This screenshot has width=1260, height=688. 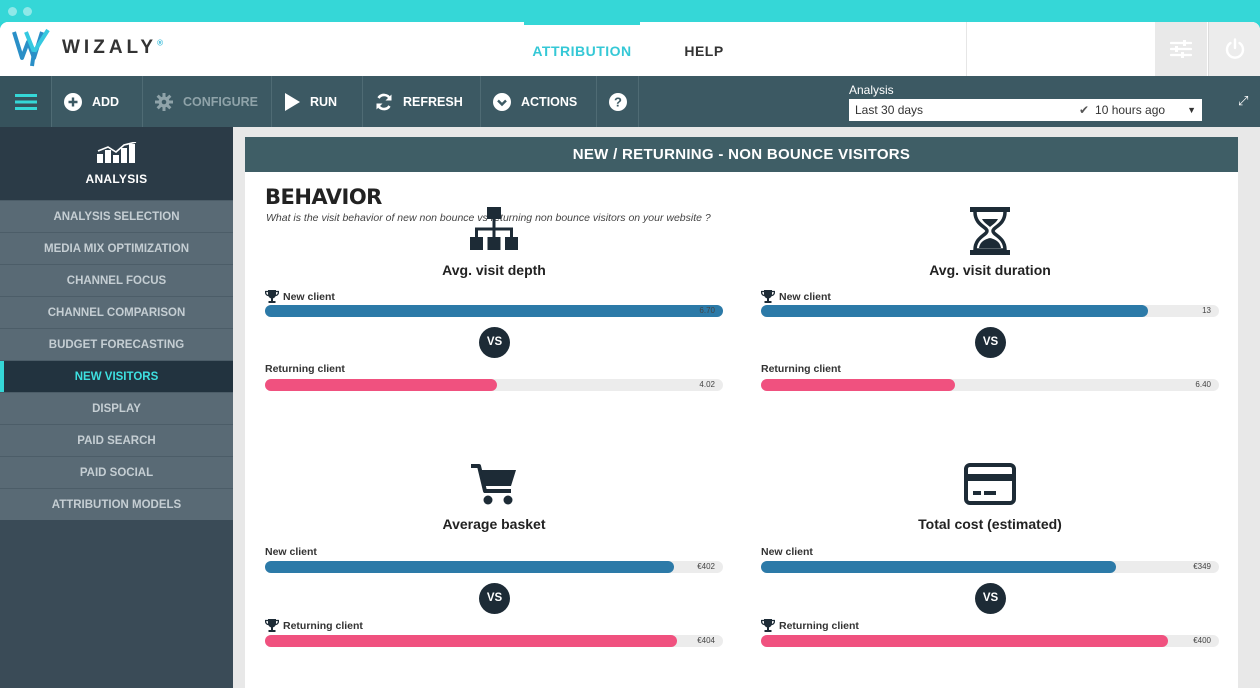 I want to click on refresh-label: REFRESH, so click(x=433, y=101).